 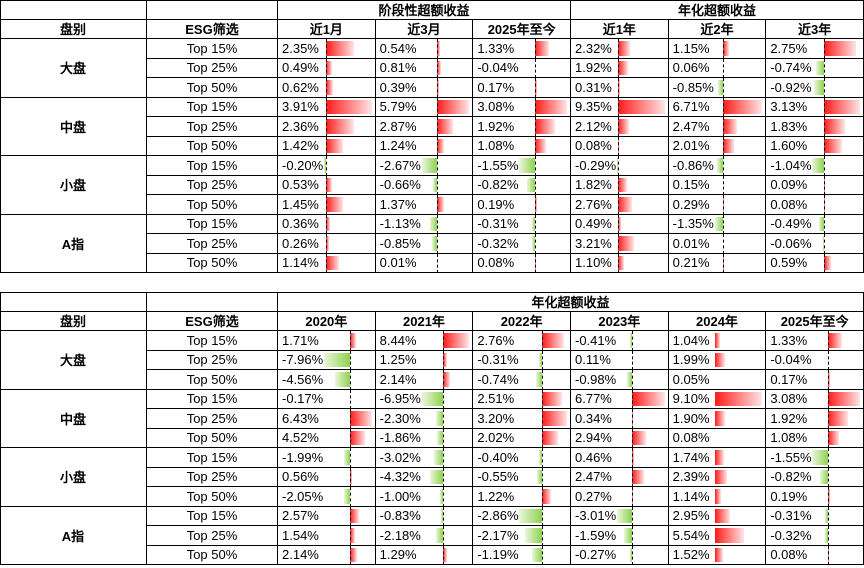 What do you see at coordinates (522, 341) in the screenshot?
I see `value-cell: 2.76%` at bounding box center [522, 341].